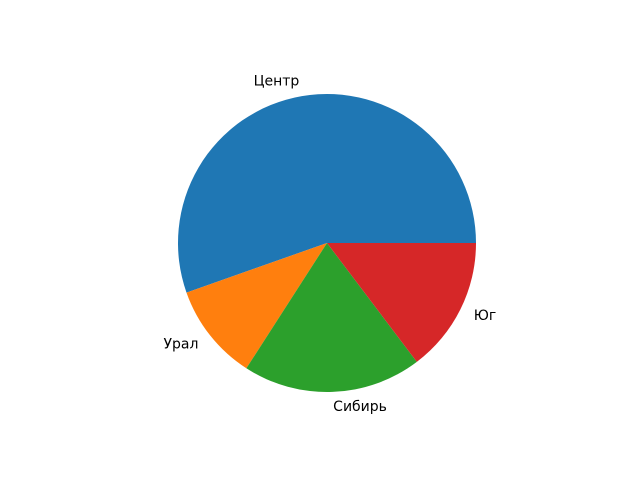 The width and height of the screenshot is (640, 480). Describe the element at coordinates (360, 407) in the screenshot. I see `pie-label-2: Сибирь` at that location.